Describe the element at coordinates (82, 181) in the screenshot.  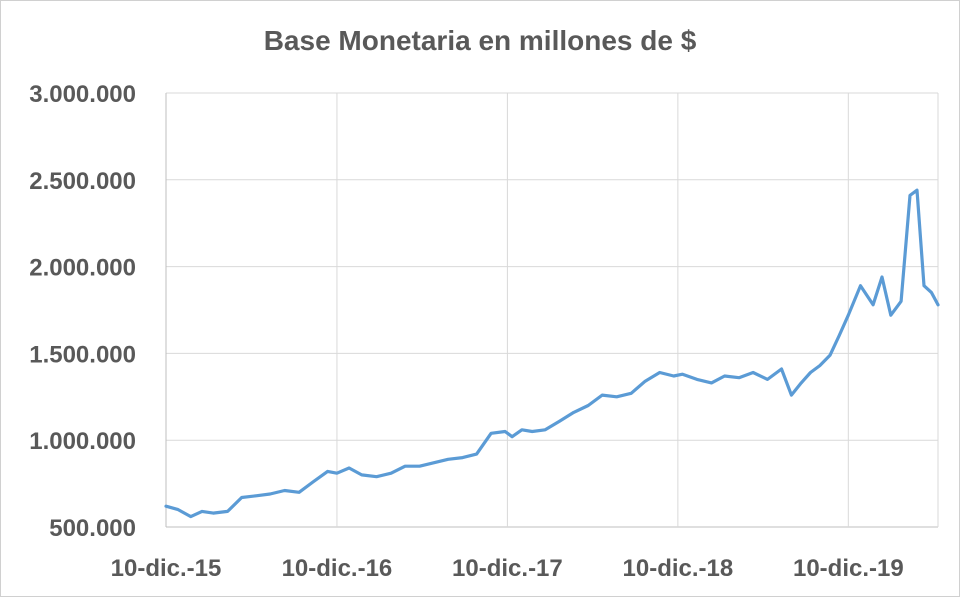
I see `y-tick-label: 2.500.000` at that location.